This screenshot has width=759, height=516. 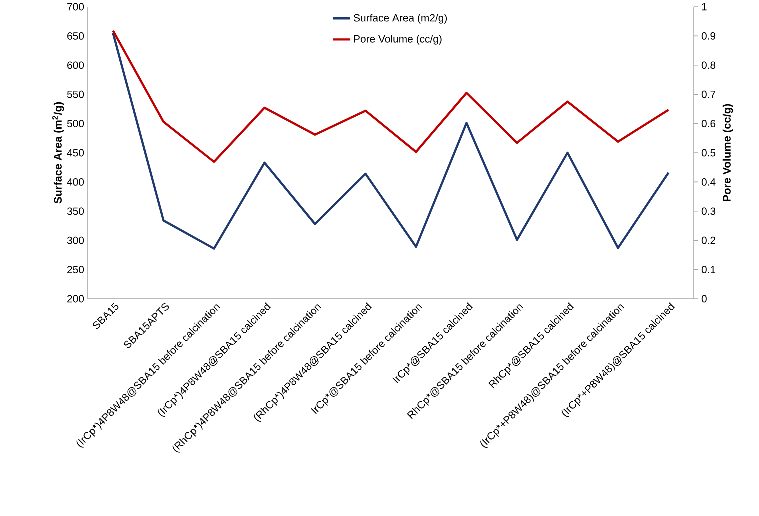 What do you see at coordinates (709, 240) in the screenshot?
I see `y2-tick-label: 0.2` at bounding box center [709, 240].